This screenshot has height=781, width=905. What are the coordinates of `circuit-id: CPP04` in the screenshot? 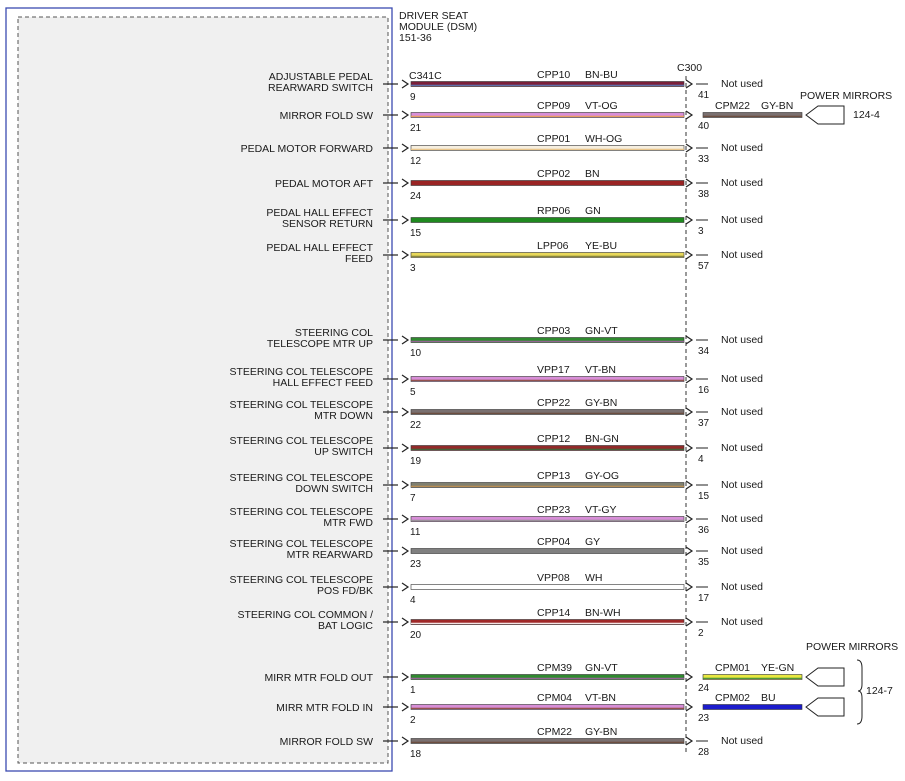 It's located at (553, 542).